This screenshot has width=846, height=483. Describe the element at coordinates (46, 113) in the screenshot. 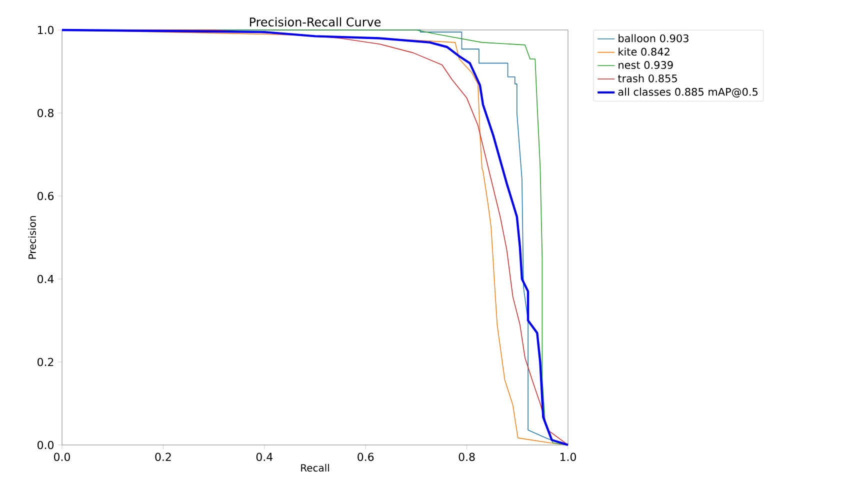

I see `y-tick-label: 0.8` at that location.